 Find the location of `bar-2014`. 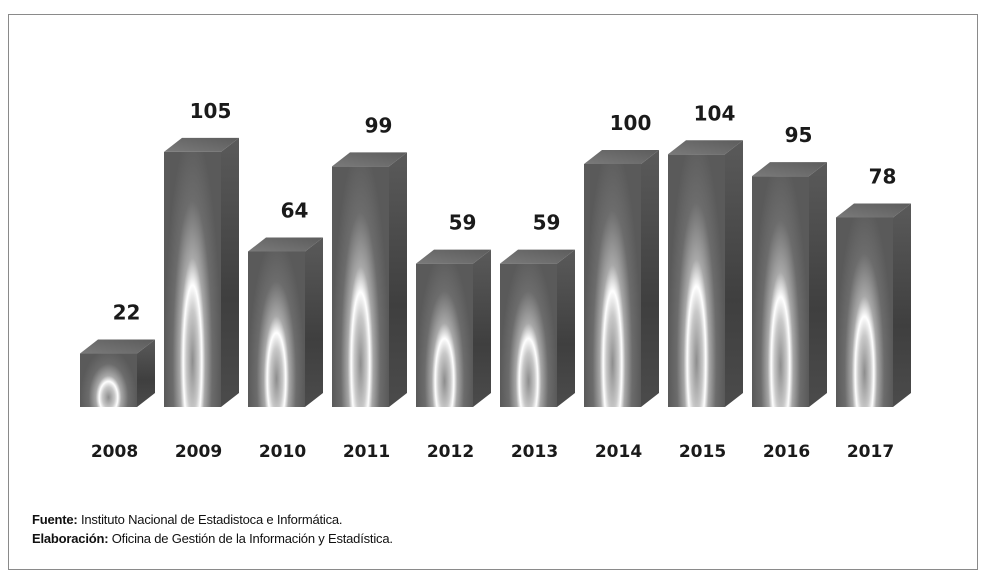

bar-2014 is located at coordinates (621, 278).